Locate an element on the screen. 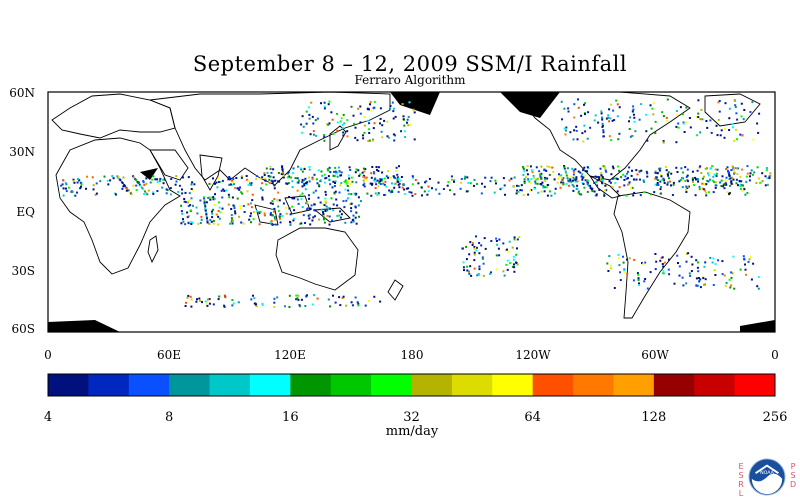 The image size is (800, 500). esrl-letter-l: L is located at coordinates (741, 493).